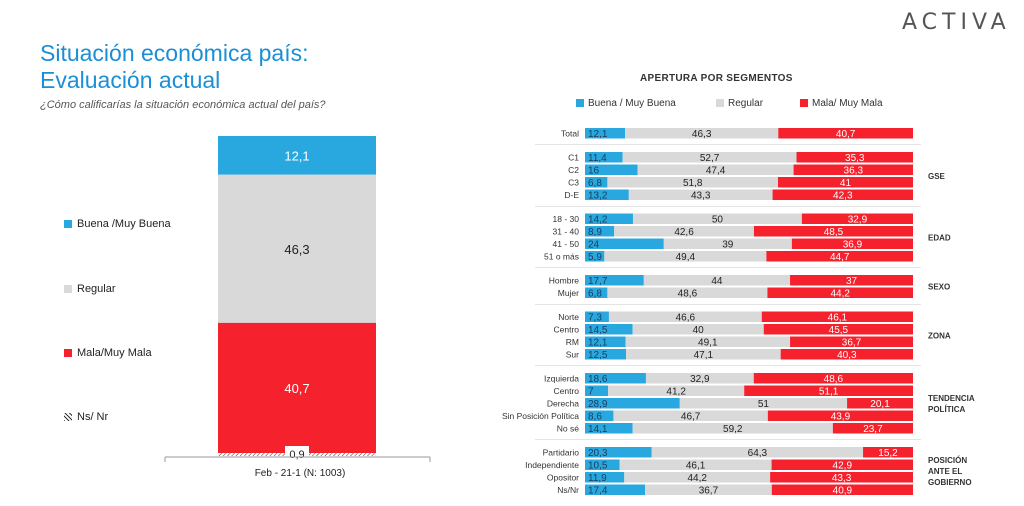 The image size is (1024, 506). Describe the element at coordinates (847, 355) in the screenshot. I see `label-bad-zona-sur: 40,3` at that location.